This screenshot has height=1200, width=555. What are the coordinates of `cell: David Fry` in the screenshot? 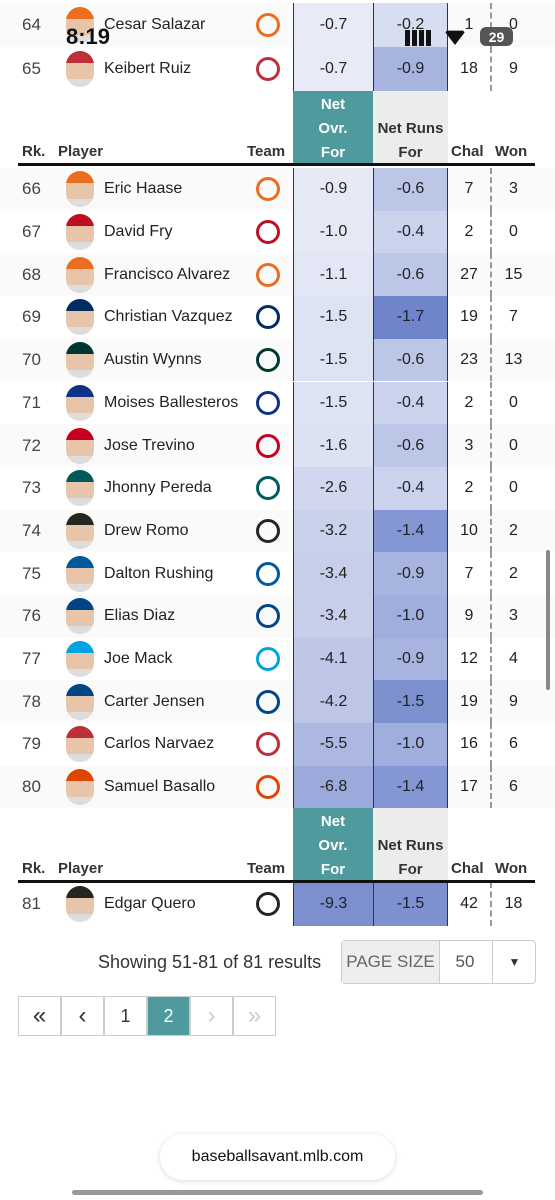 It's located at (138, 232).